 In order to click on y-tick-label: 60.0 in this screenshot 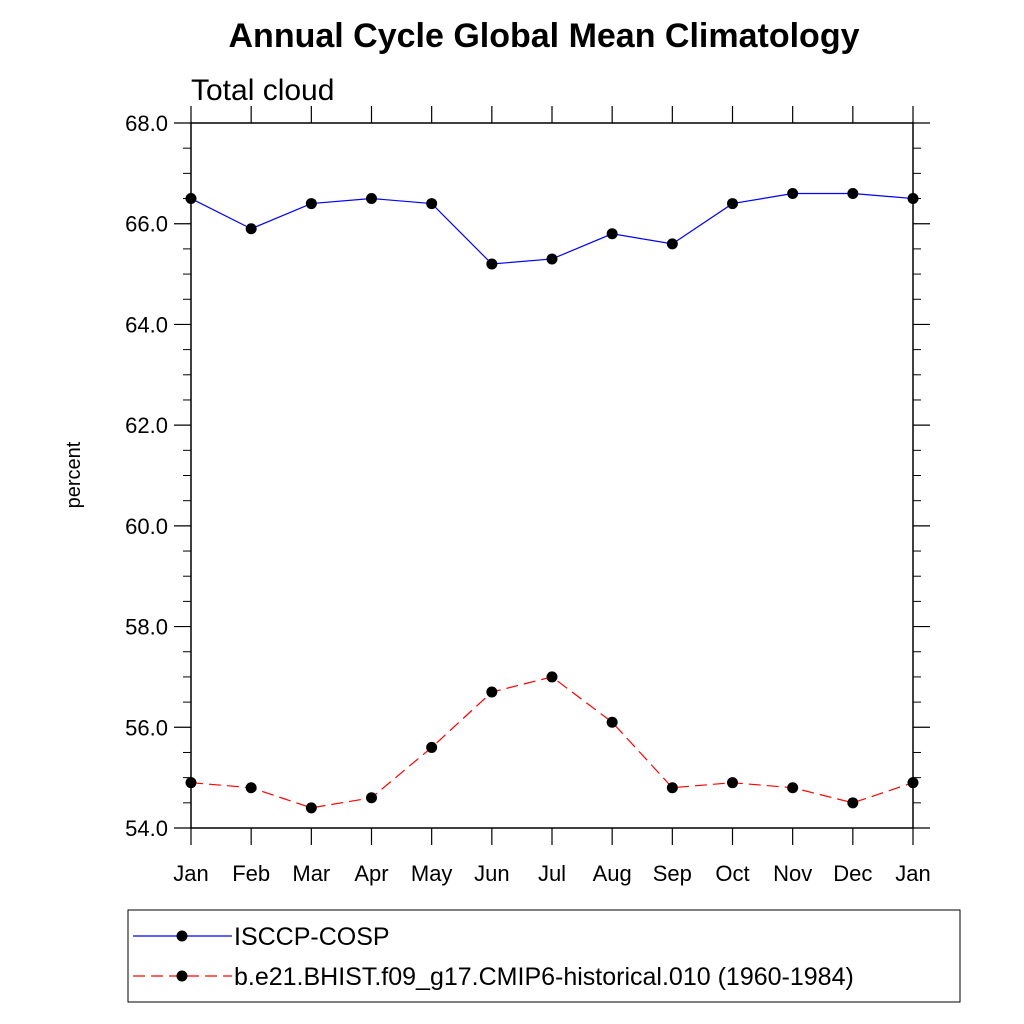, I will do `click(146, 526)`.